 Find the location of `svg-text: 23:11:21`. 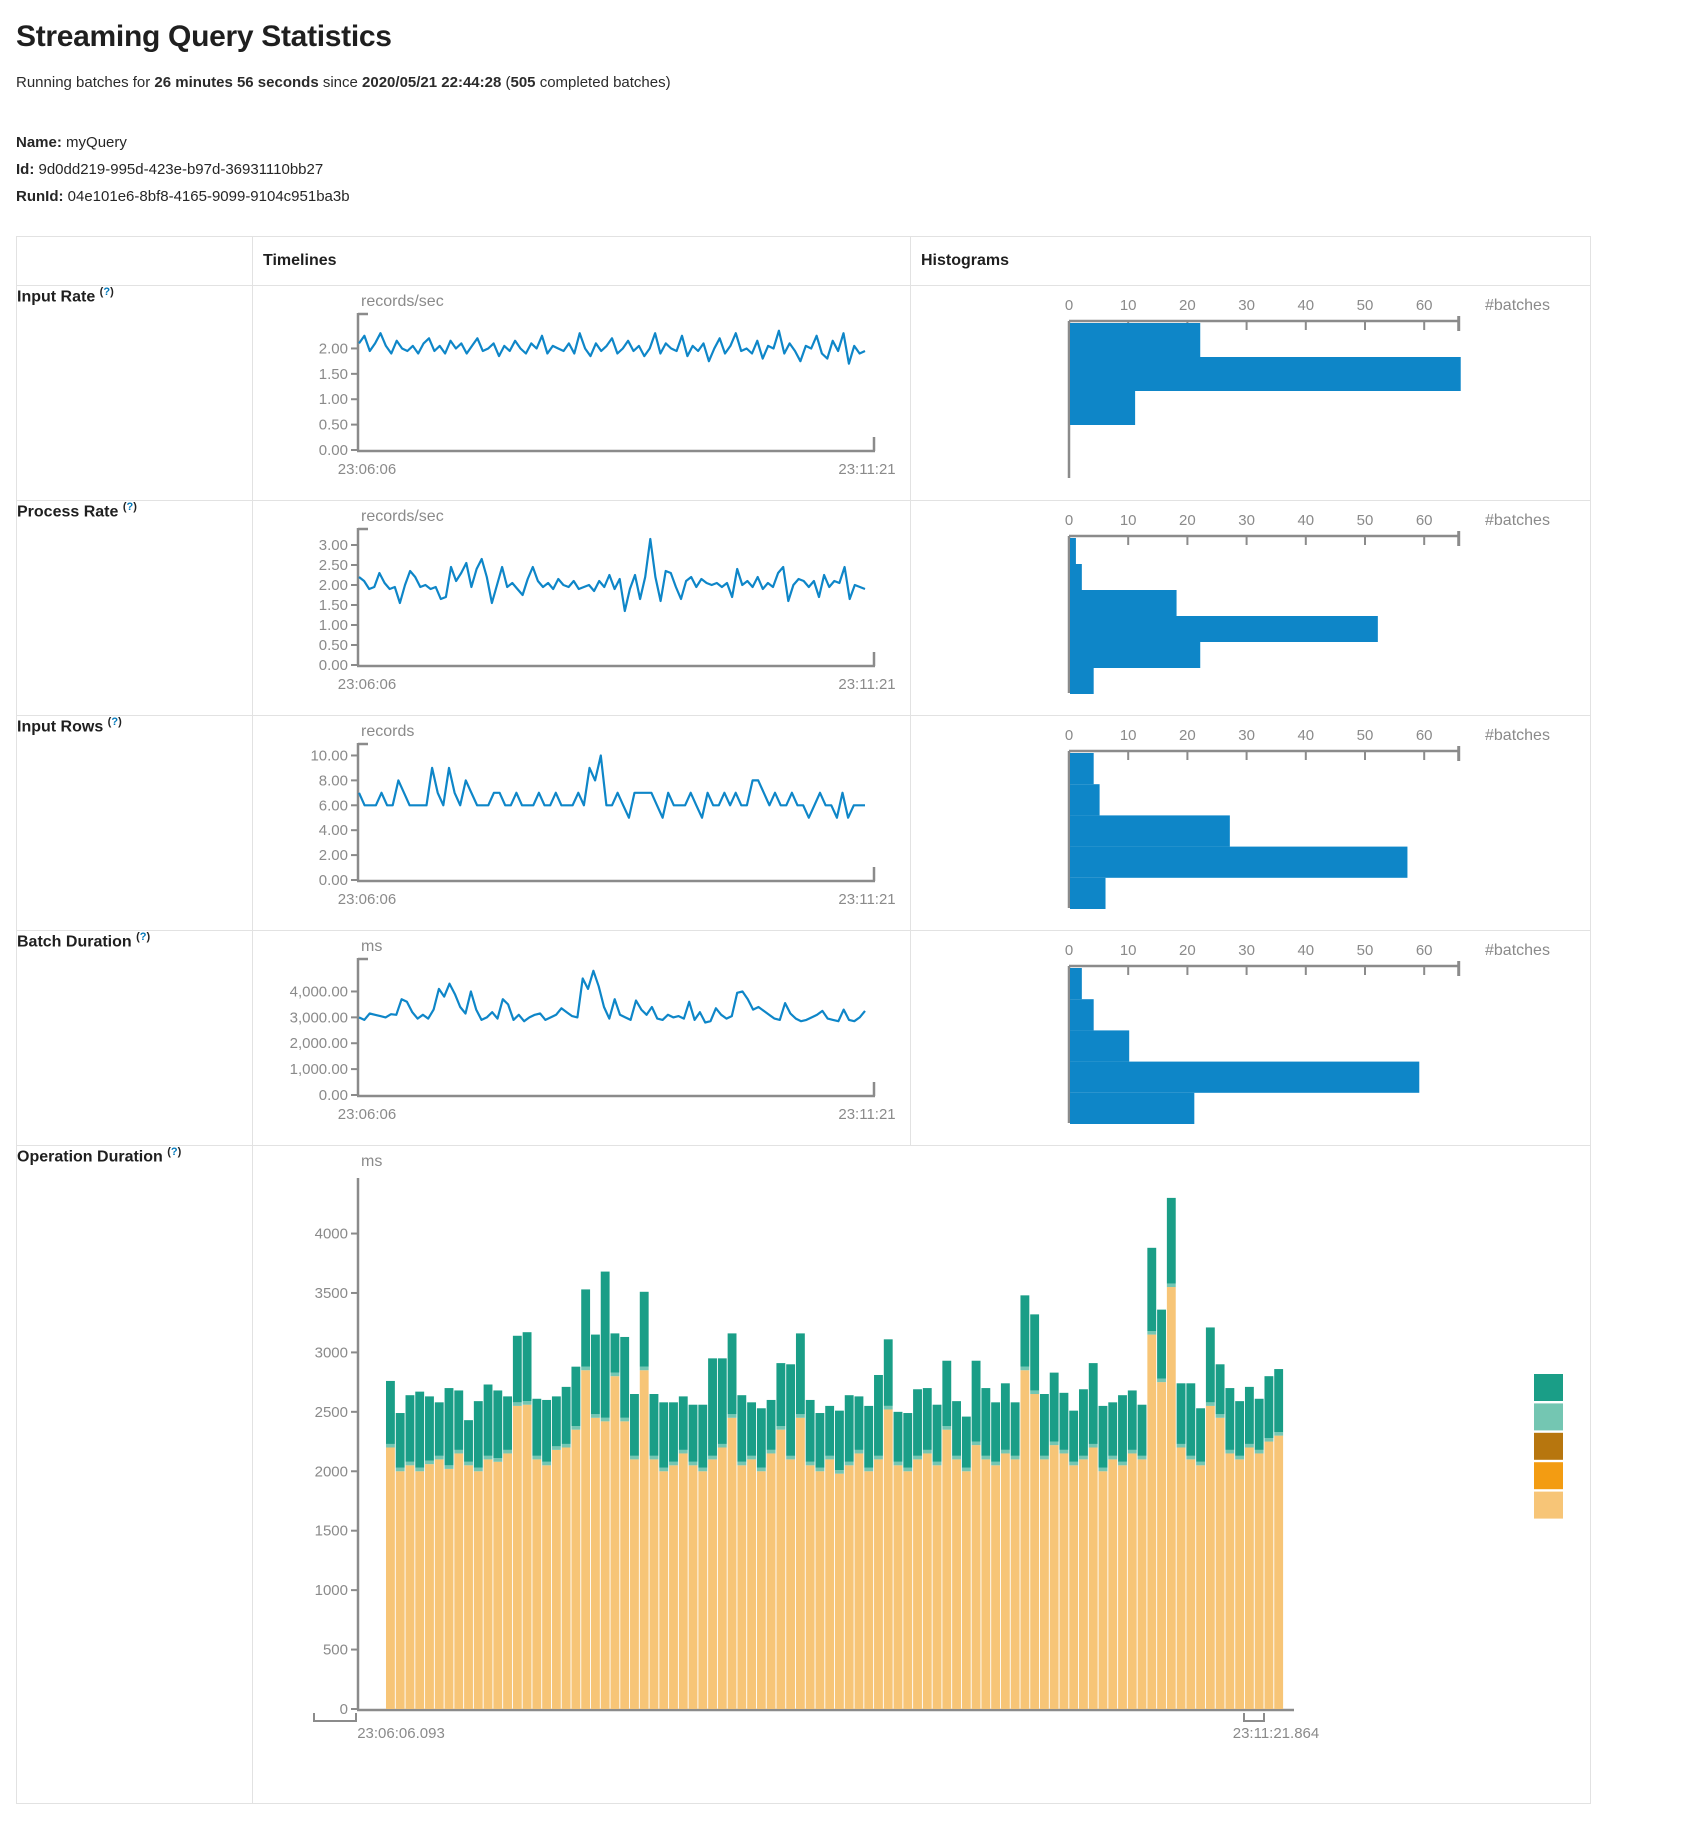

svg-text: 23:11:21 is located at coordinates (866, 684).